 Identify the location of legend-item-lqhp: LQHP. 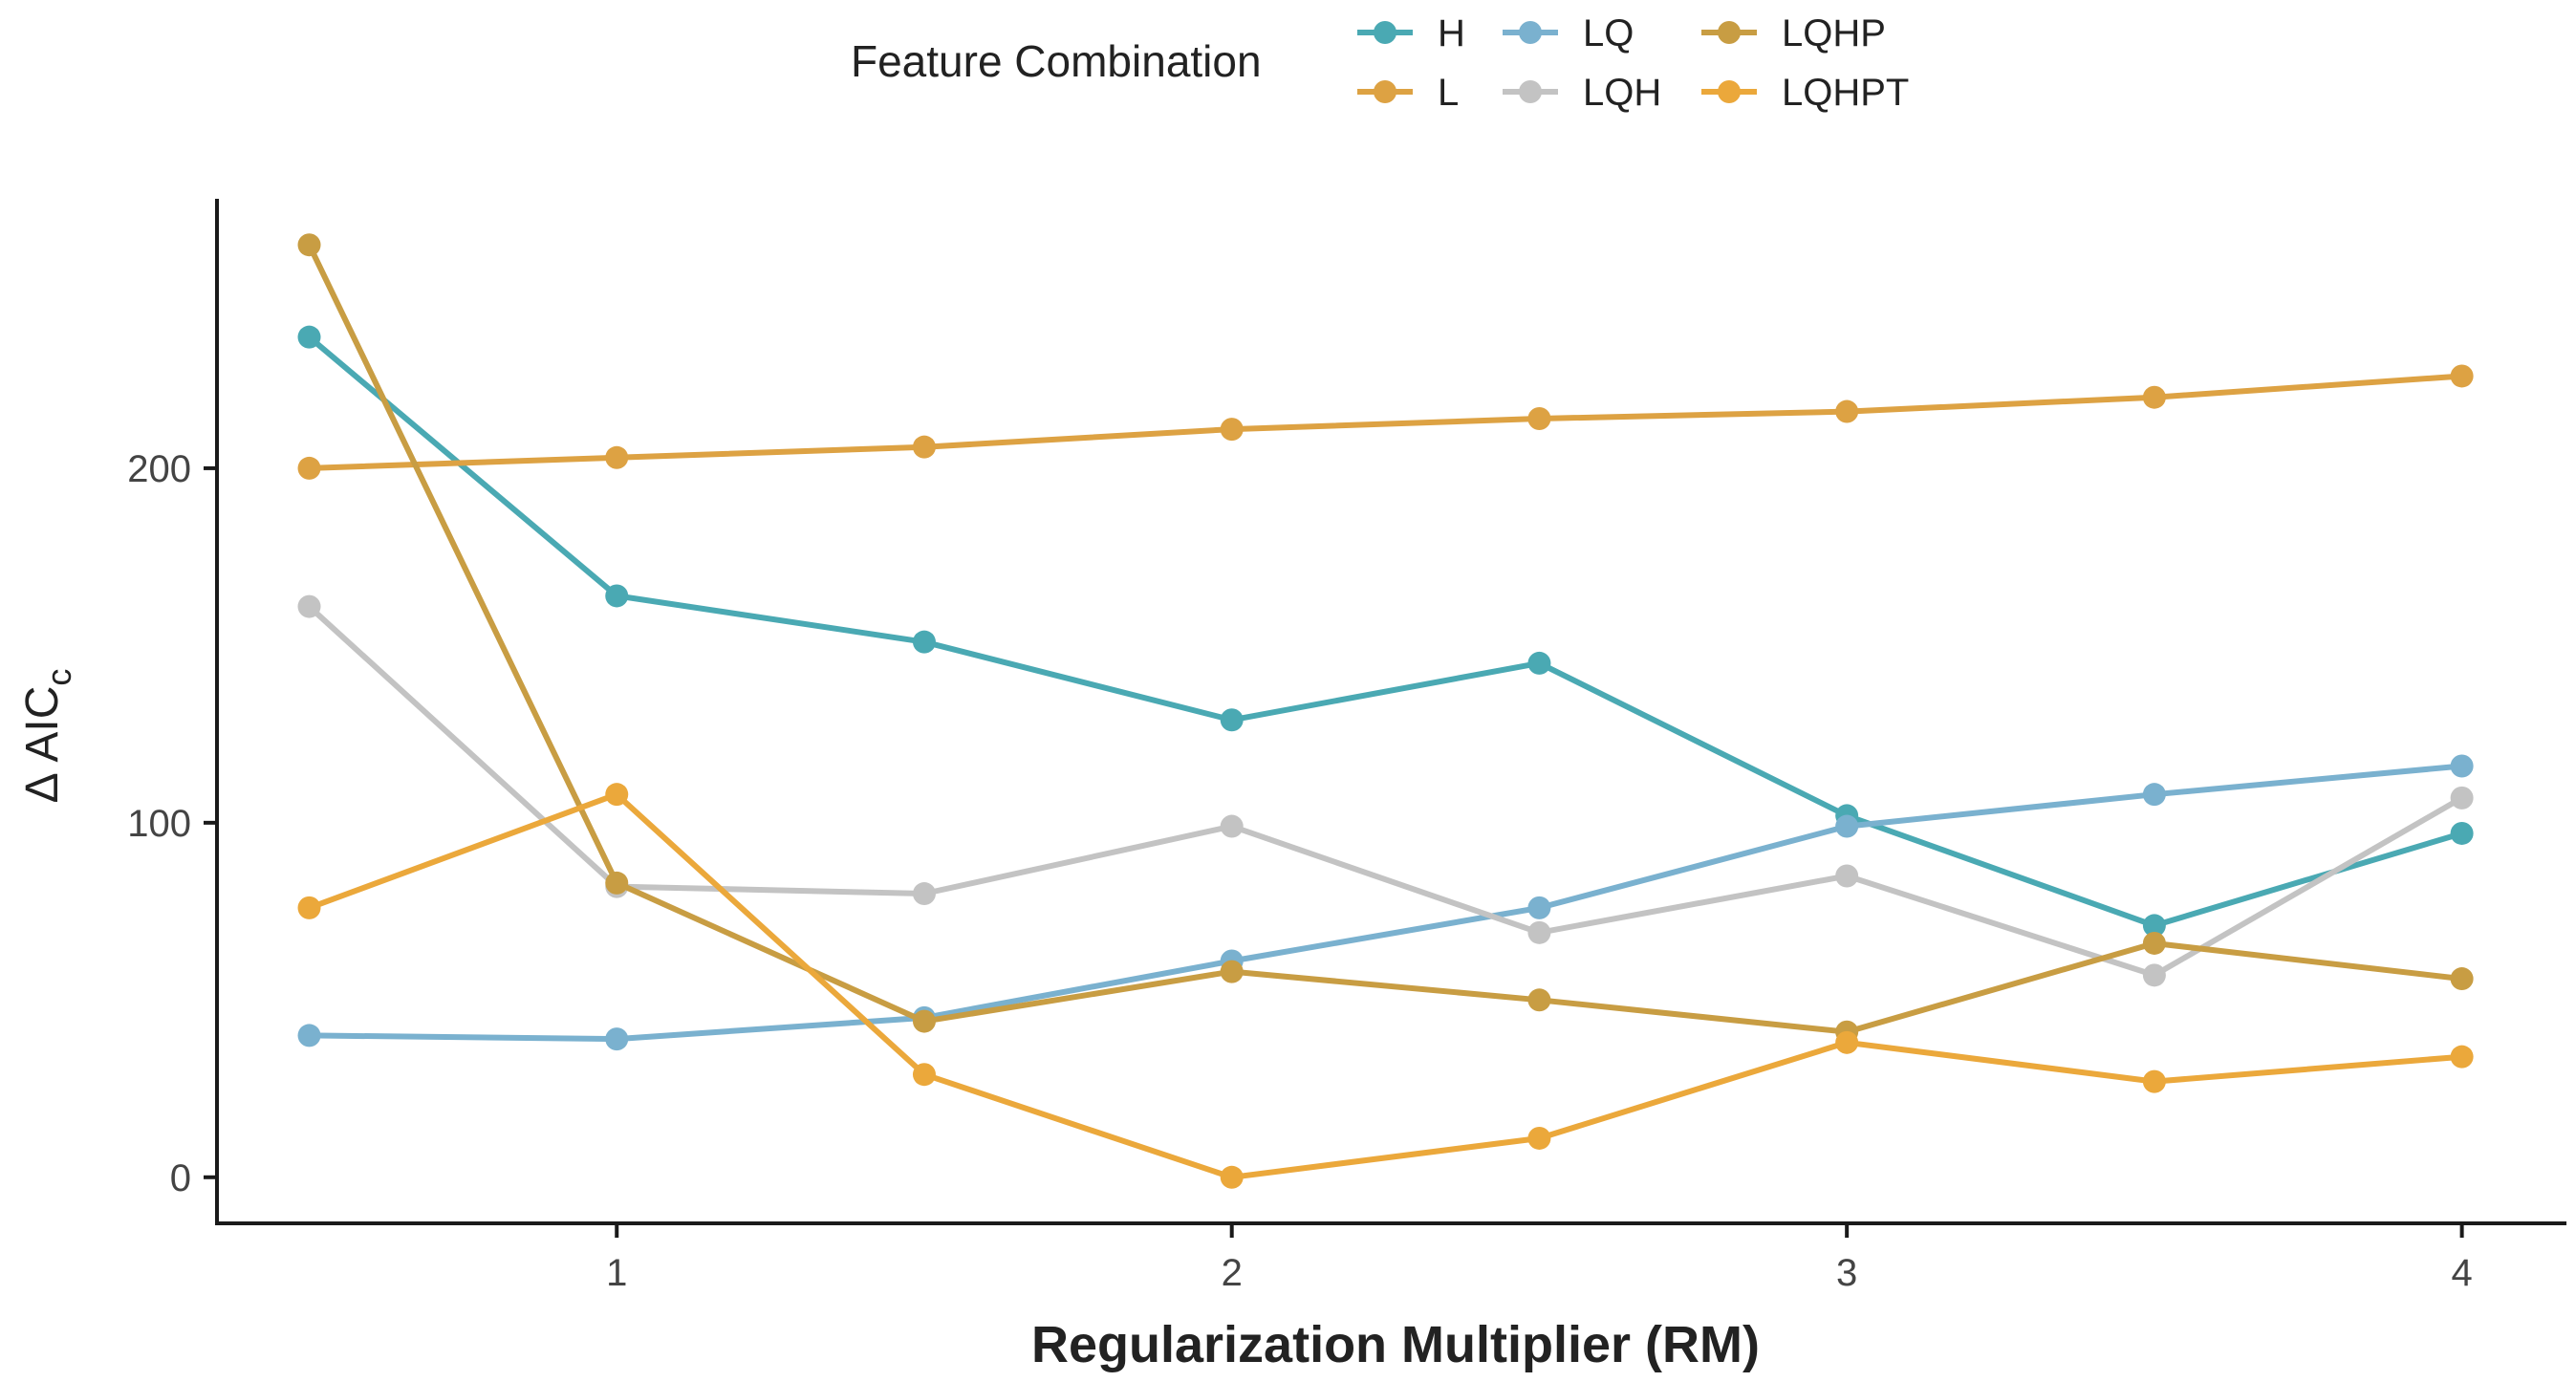
(1793, 33).